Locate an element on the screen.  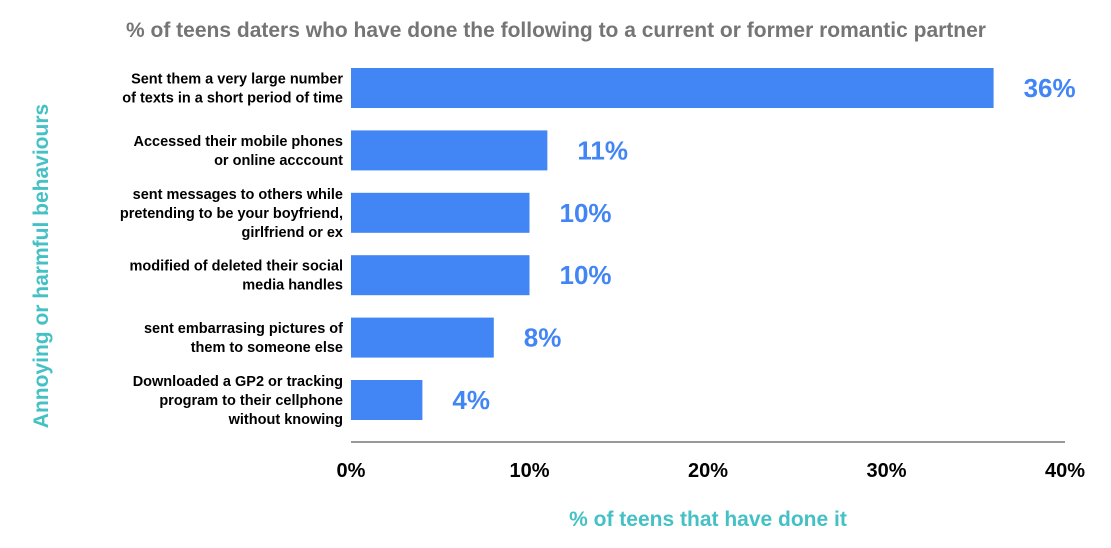
x-tick-label-2: 20% is located at coordinates (708, 471).